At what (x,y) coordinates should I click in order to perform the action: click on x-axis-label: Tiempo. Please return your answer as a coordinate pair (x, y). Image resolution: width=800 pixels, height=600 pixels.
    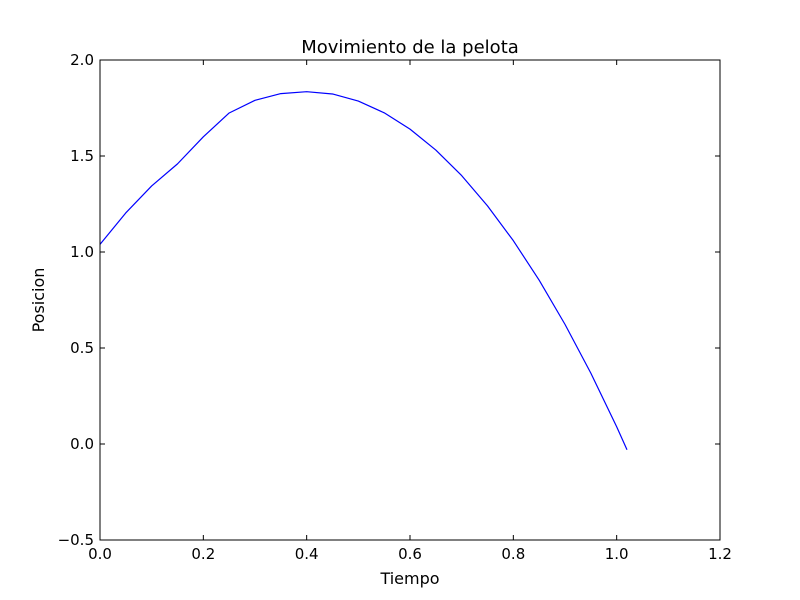
    Looking at the image, I should click on (409, 578).